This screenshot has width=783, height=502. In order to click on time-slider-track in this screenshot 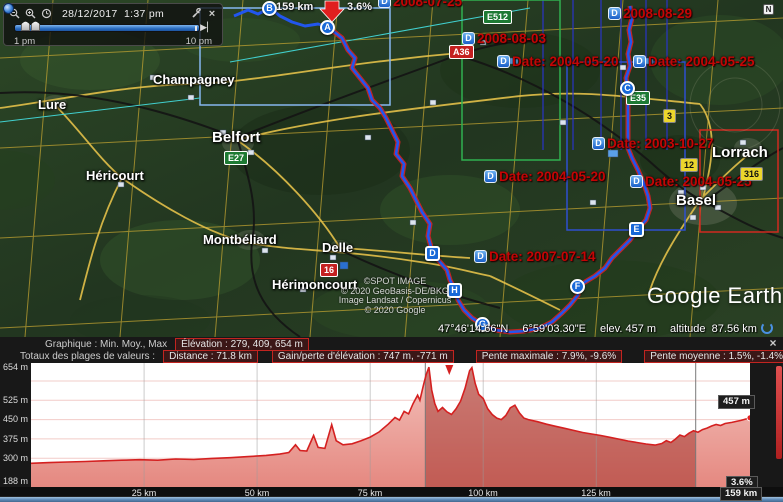, I will do `click(107, 28)`.